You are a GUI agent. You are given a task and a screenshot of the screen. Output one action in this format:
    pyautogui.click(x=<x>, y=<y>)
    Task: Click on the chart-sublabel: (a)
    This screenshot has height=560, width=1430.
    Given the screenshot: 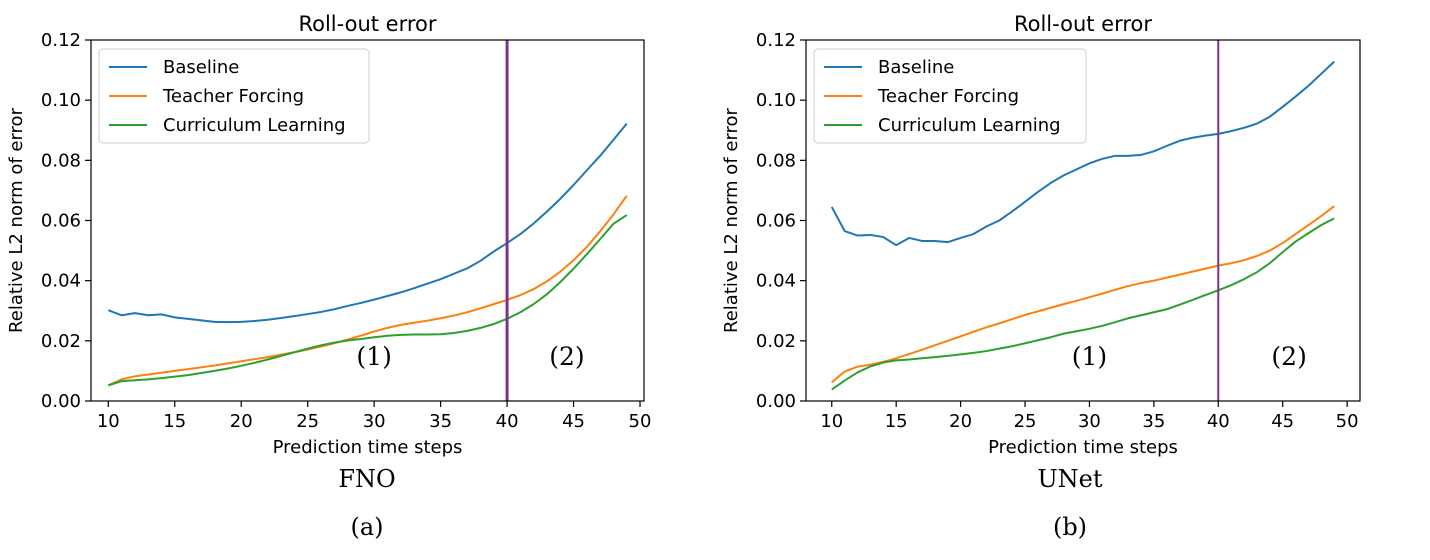 What is the action you would take?
    pyautogui.click(x=366, y=527)
    